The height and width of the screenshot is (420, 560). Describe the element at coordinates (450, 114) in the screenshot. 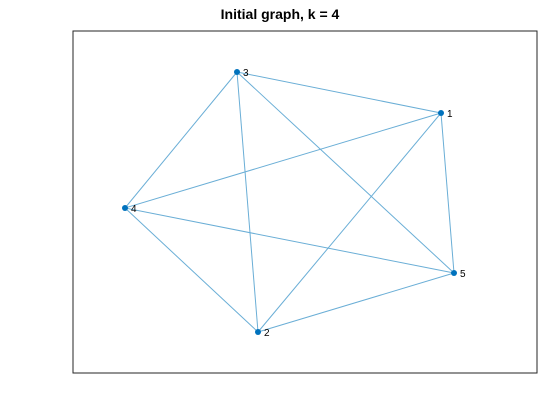

I see `node-label-1: 1` at that location.